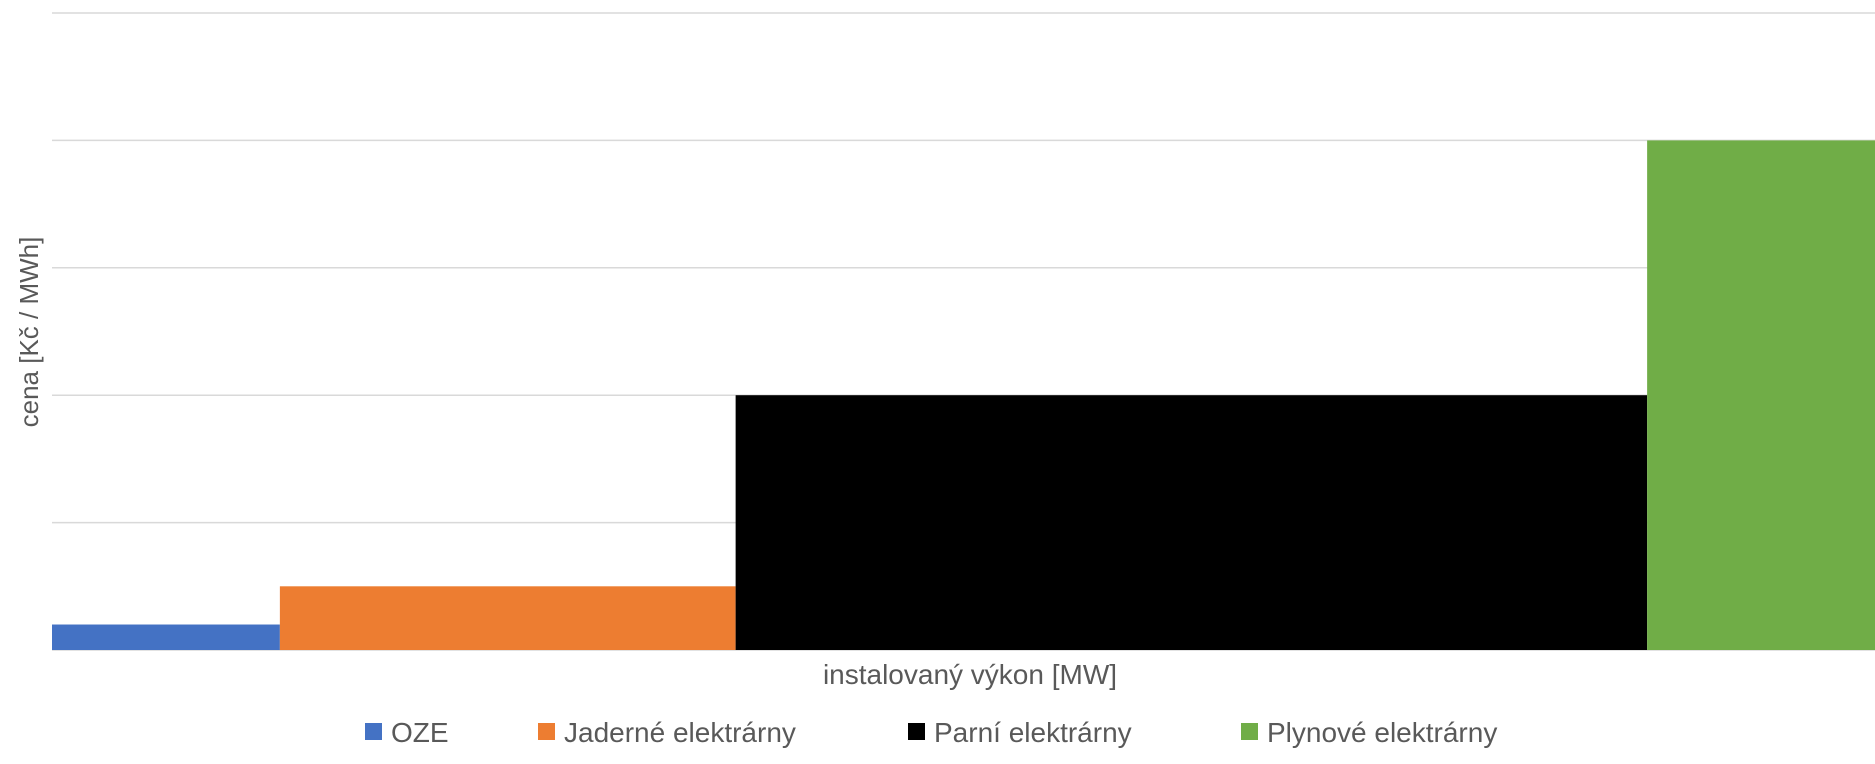  Describe the element at coordinates (29, 332) in the screenshot. I see `y-axis-label: cena [Kč / MWh]` at that location.